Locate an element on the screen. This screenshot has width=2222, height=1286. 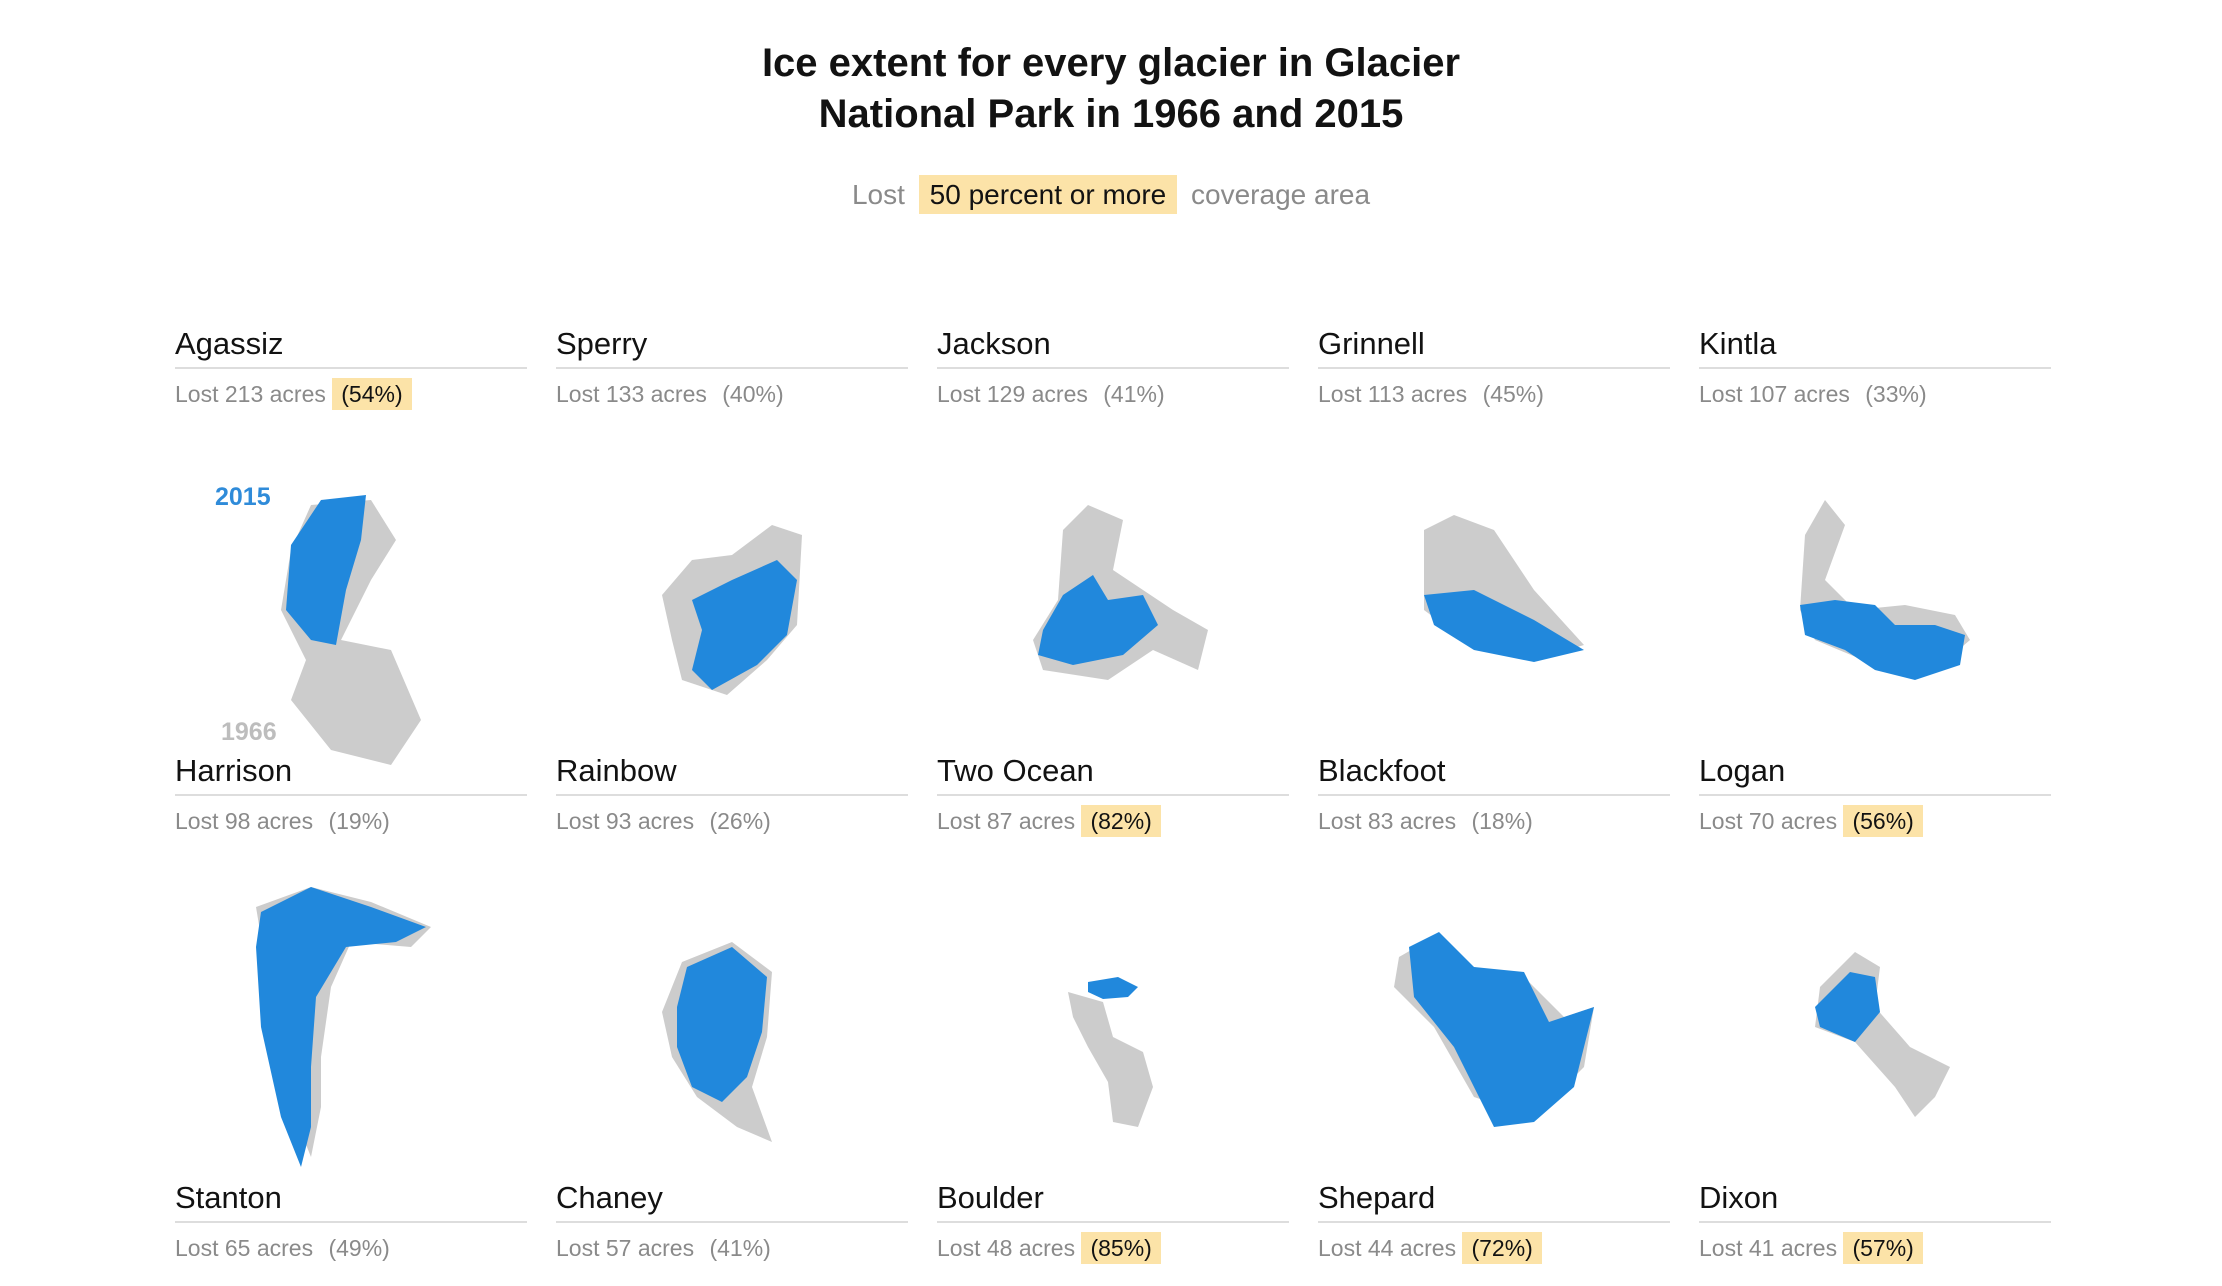
glacier-tile: Chaney Lost 57 acres (41%) is located at coordinates (732, 1222).